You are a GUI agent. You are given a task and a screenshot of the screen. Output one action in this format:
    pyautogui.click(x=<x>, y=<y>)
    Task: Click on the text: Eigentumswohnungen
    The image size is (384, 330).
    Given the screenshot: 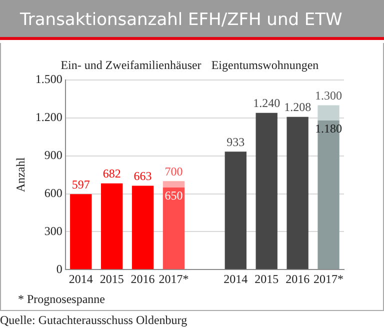 What is the action you would take?
    pyautogui.click(x=265, y=65)
    